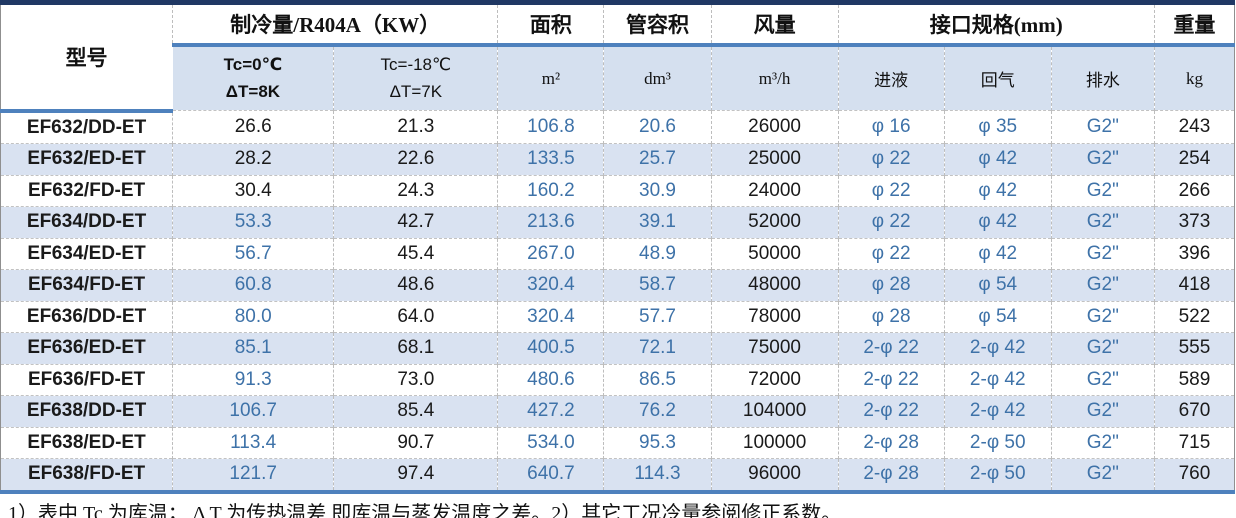  What do you see at coordinates (997, 78) in the screenshot?
I see `header-gas-return: 回气` at bounding box center [997, 78].